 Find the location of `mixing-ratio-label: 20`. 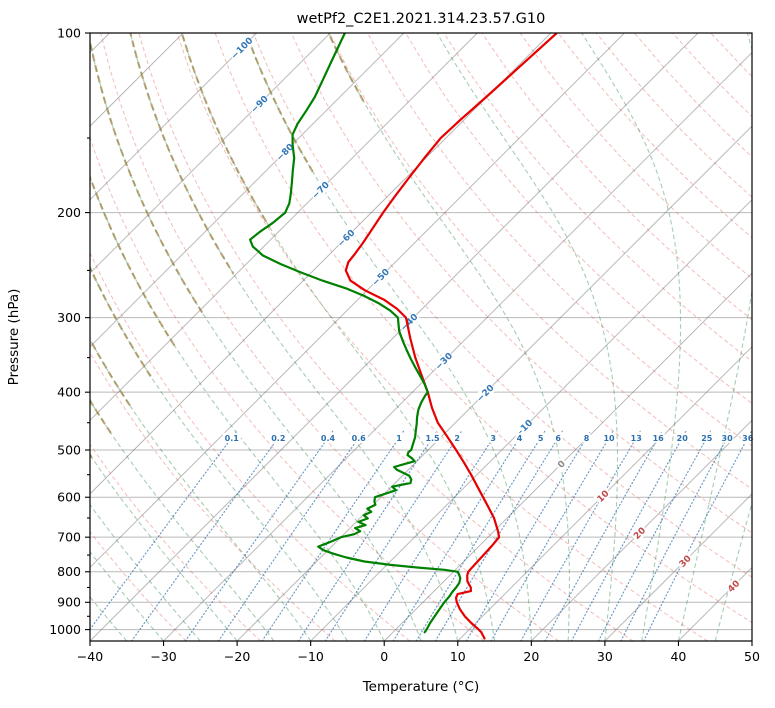

mixing-ratio-label: 20 is located at coordinates (682, 437).